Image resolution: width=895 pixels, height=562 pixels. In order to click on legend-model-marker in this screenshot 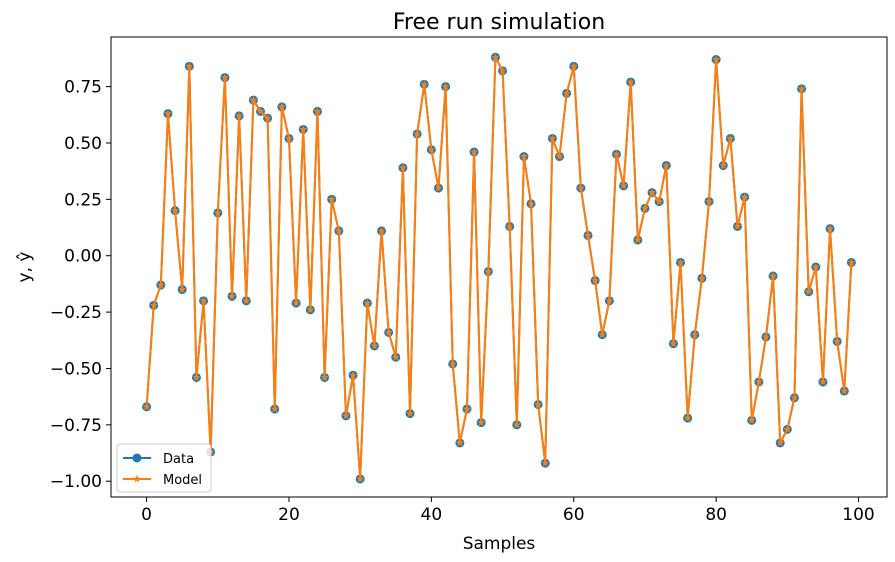, I will do `click(137, 478)`.